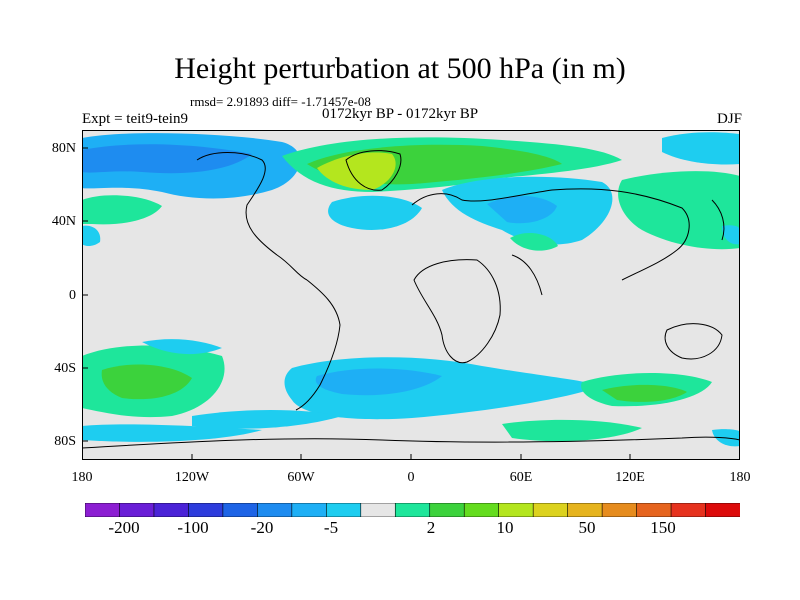 The width and height of the screenshot is (800, 600). What do you see at coordinates (400, 114) in the screenshot?
I see `period-label: 0172kyr BP - 0172kyr BP` at bounding box center [400, 114].